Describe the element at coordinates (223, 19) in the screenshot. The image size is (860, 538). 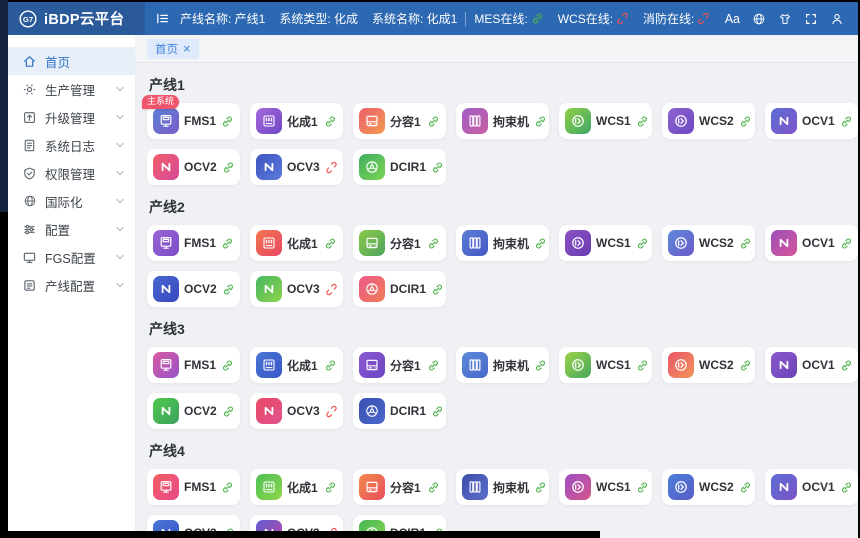
I see `header-info-item: 产线名称: 产线1` at that location.